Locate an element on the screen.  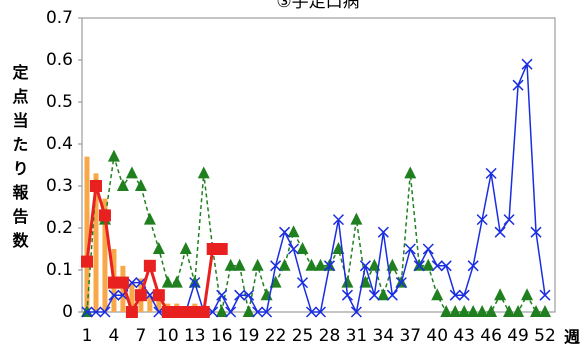
y-tick-label: 0.2 is located at coordinates (59, 228).